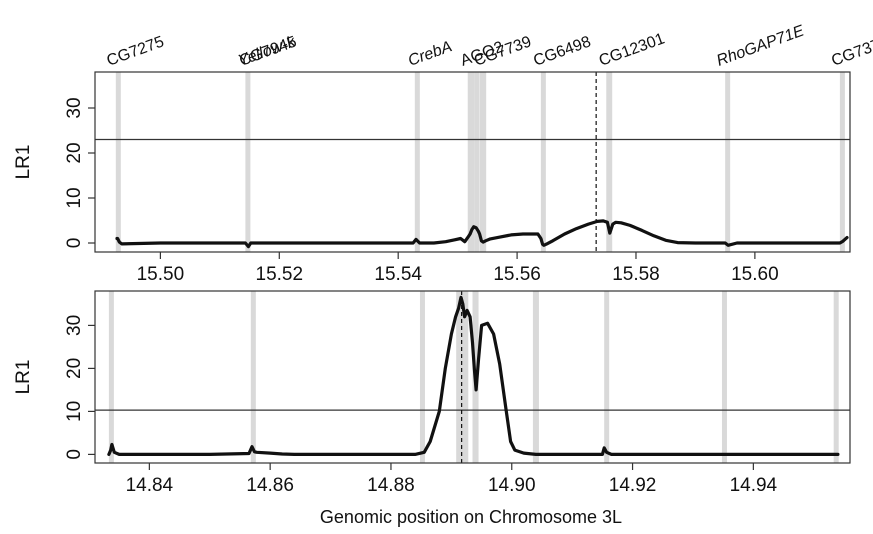 Image resolution: width=873 pixels, height=534 pixels. Describe the element at coordinates (136, 51) in the screenshot. I see `gene-label: CG7275` at that location.